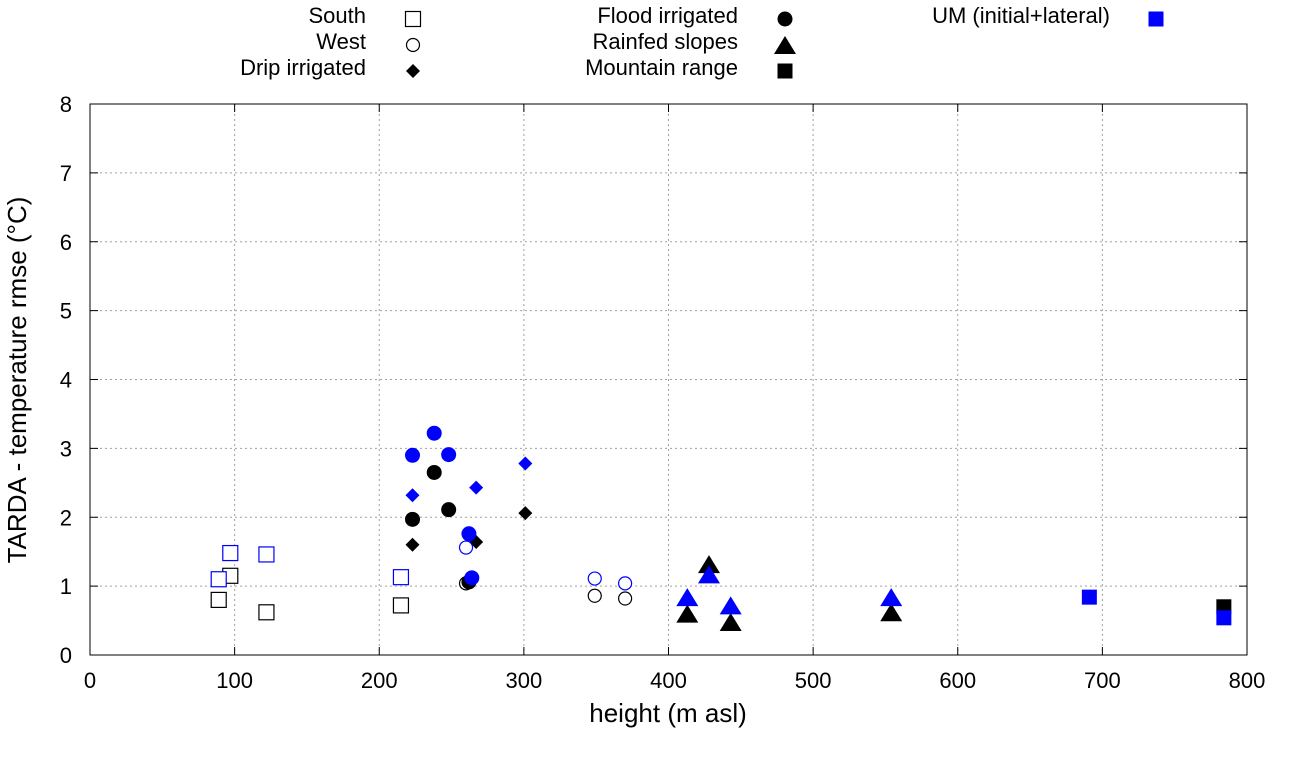  Describe the element at coordinates (66, 173) in the screenshot. I see `y-tick-label: 7` at that location.